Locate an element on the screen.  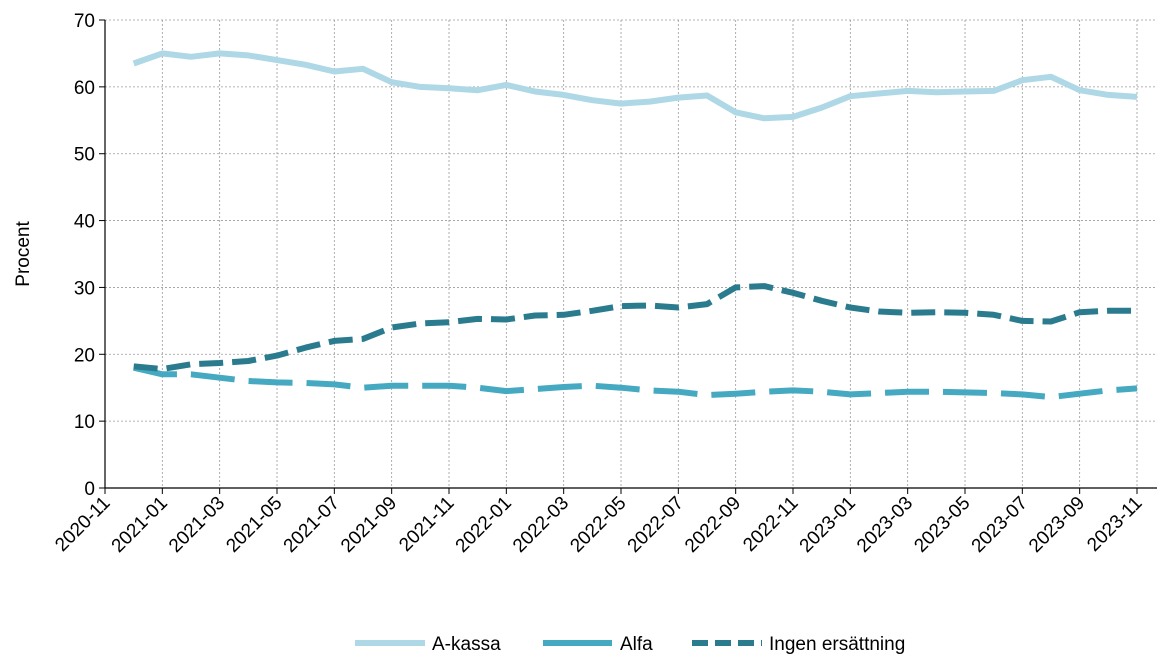
y-tick-label: 0 is located at coordinates (89, 489).